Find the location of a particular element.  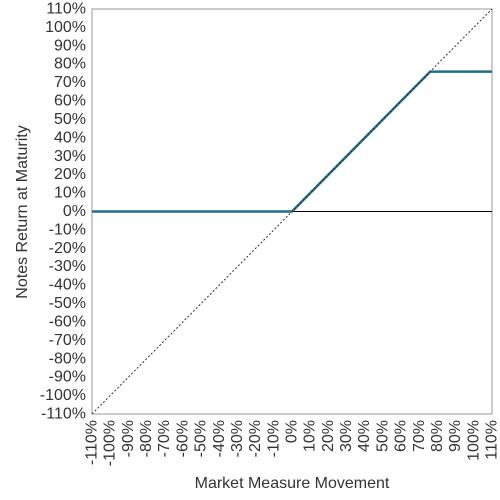

y-axis-title: Notes Return at Maturity is located at coordinates (22, 211).